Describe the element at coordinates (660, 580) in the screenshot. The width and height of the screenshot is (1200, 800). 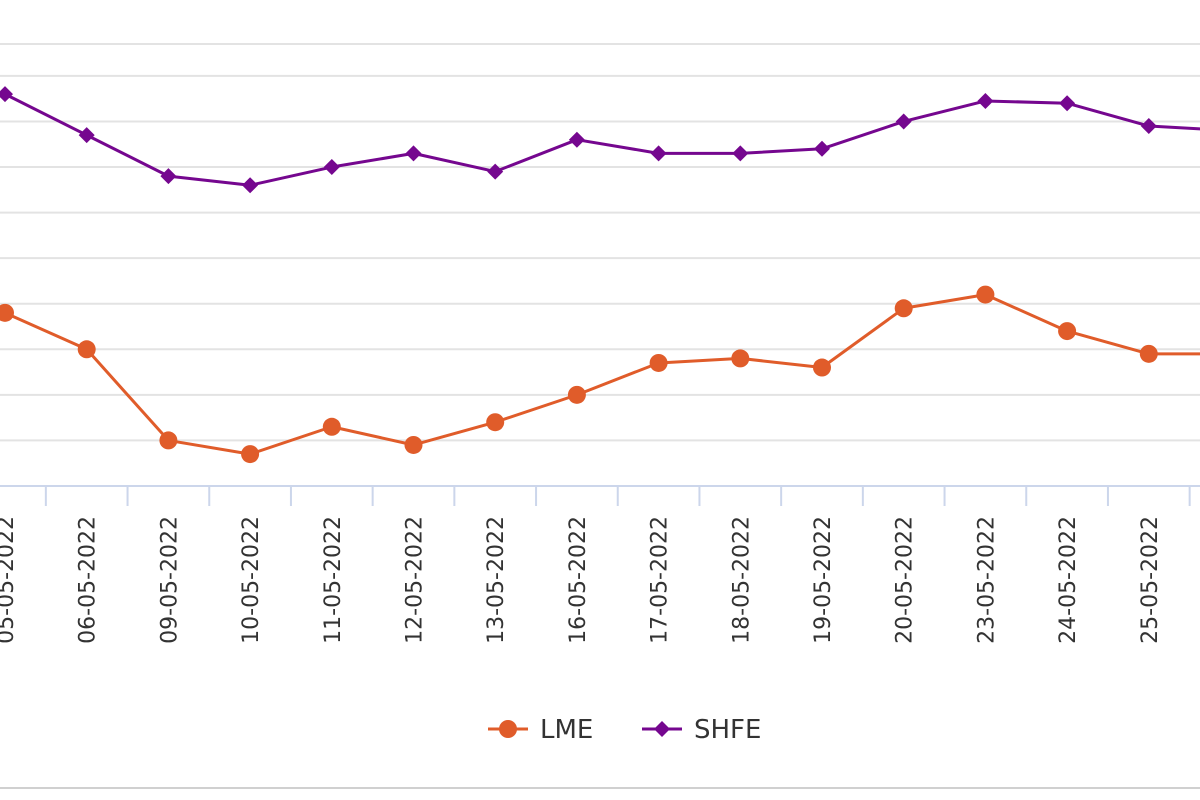
I see `x-tick-label: 17-05-2022` at that location.